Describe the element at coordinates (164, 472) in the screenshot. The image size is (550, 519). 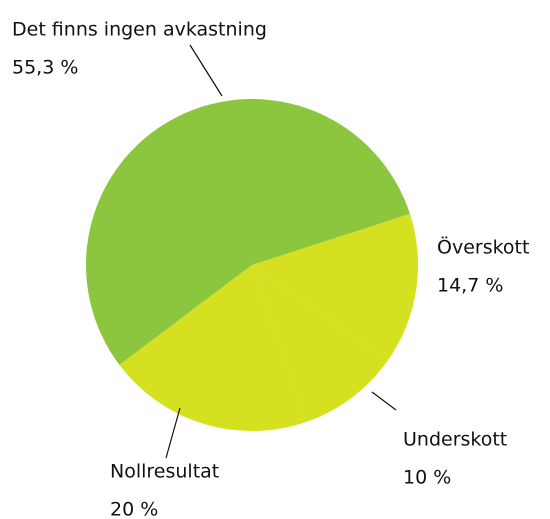
I see `slice-label: Nollresultat` at that location.